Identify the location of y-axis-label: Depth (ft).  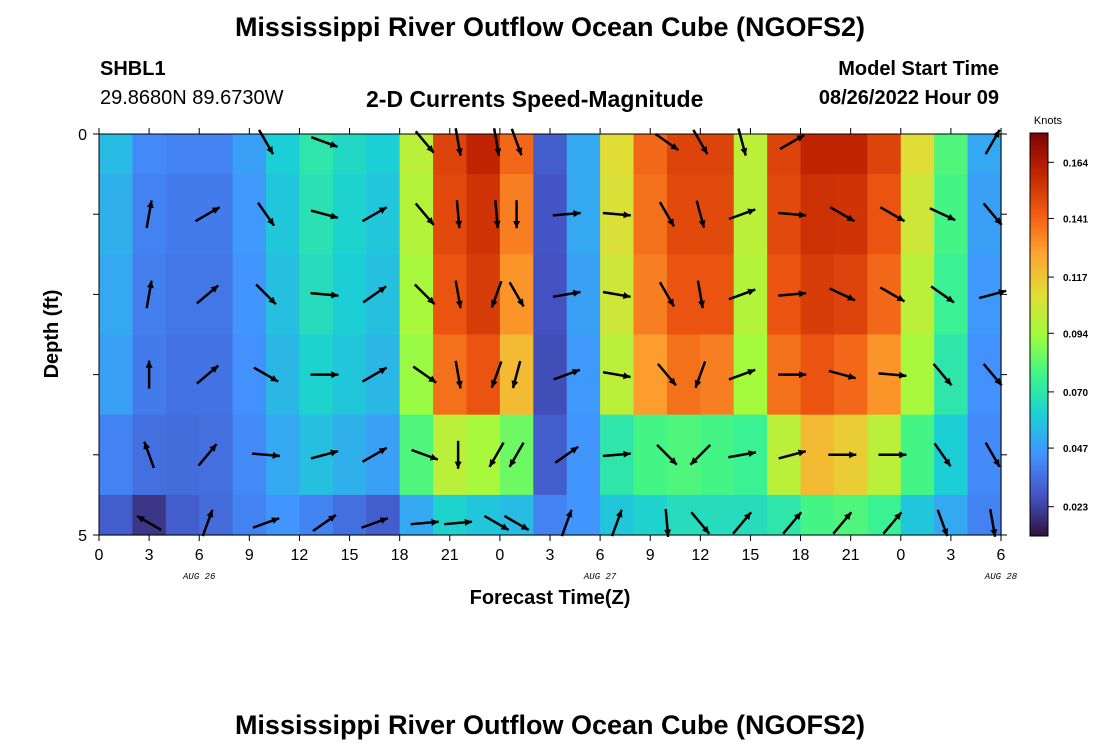
(52, 334).